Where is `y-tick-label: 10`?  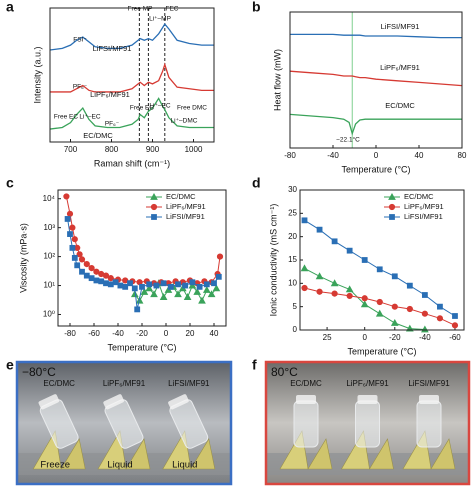 y-tick-label: 10 is located at coordinates (292, 282).